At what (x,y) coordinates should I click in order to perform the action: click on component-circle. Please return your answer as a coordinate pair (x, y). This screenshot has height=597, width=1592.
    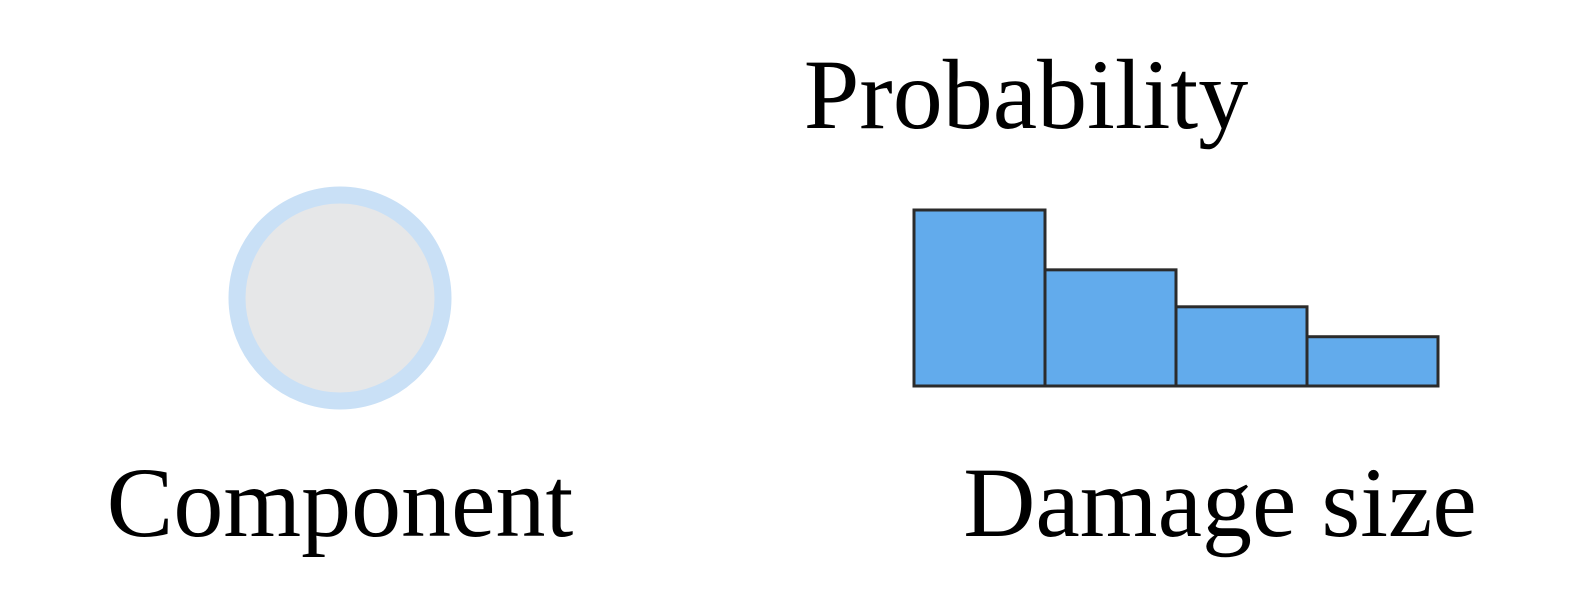
    Looking at the image, I should click on (340, 298).